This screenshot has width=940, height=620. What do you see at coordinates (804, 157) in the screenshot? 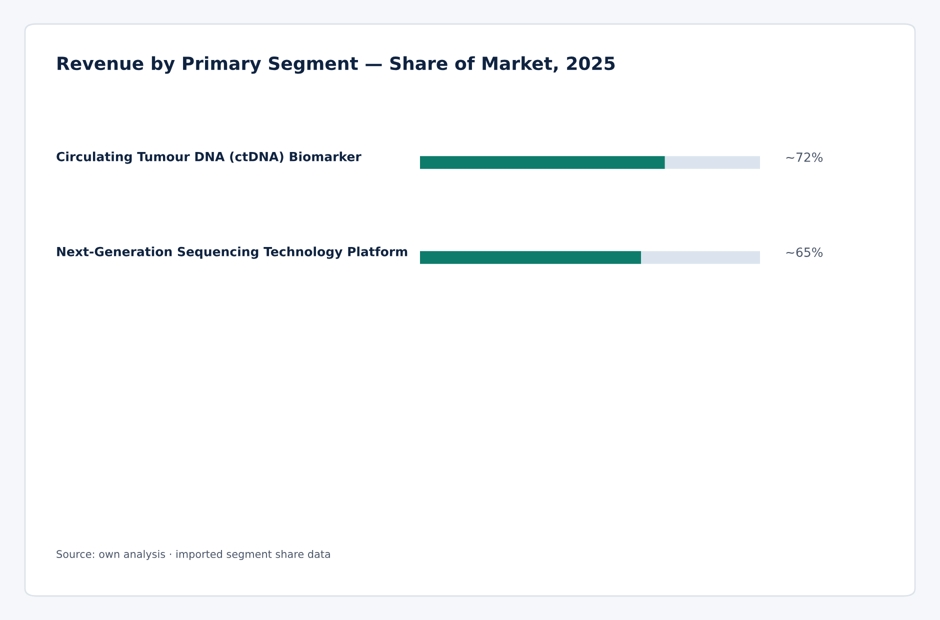
I see `data-label: ~72%` at bounding box center [804, 157].